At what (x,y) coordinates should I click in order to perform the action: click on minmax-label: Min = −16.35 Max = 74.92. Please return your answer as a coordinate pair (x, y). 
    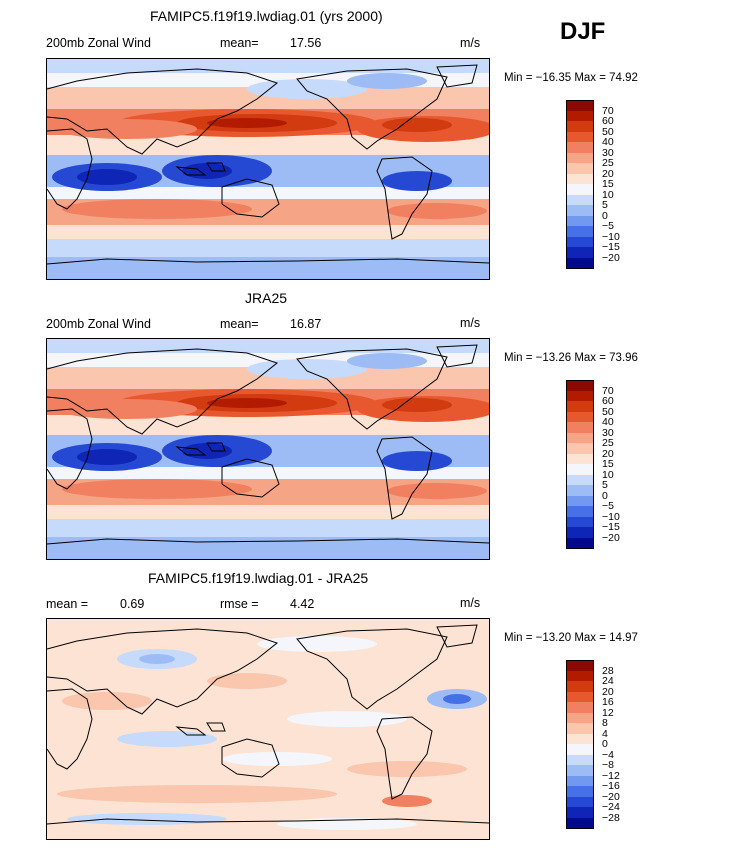
    Looking at the image, I should click on (571, 78).